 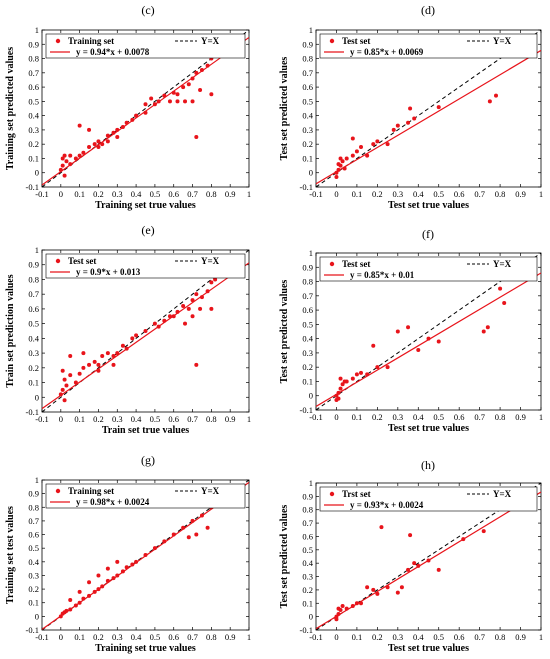 I want to click on y-tick-label: 0.5, so click(x=307, y=101).